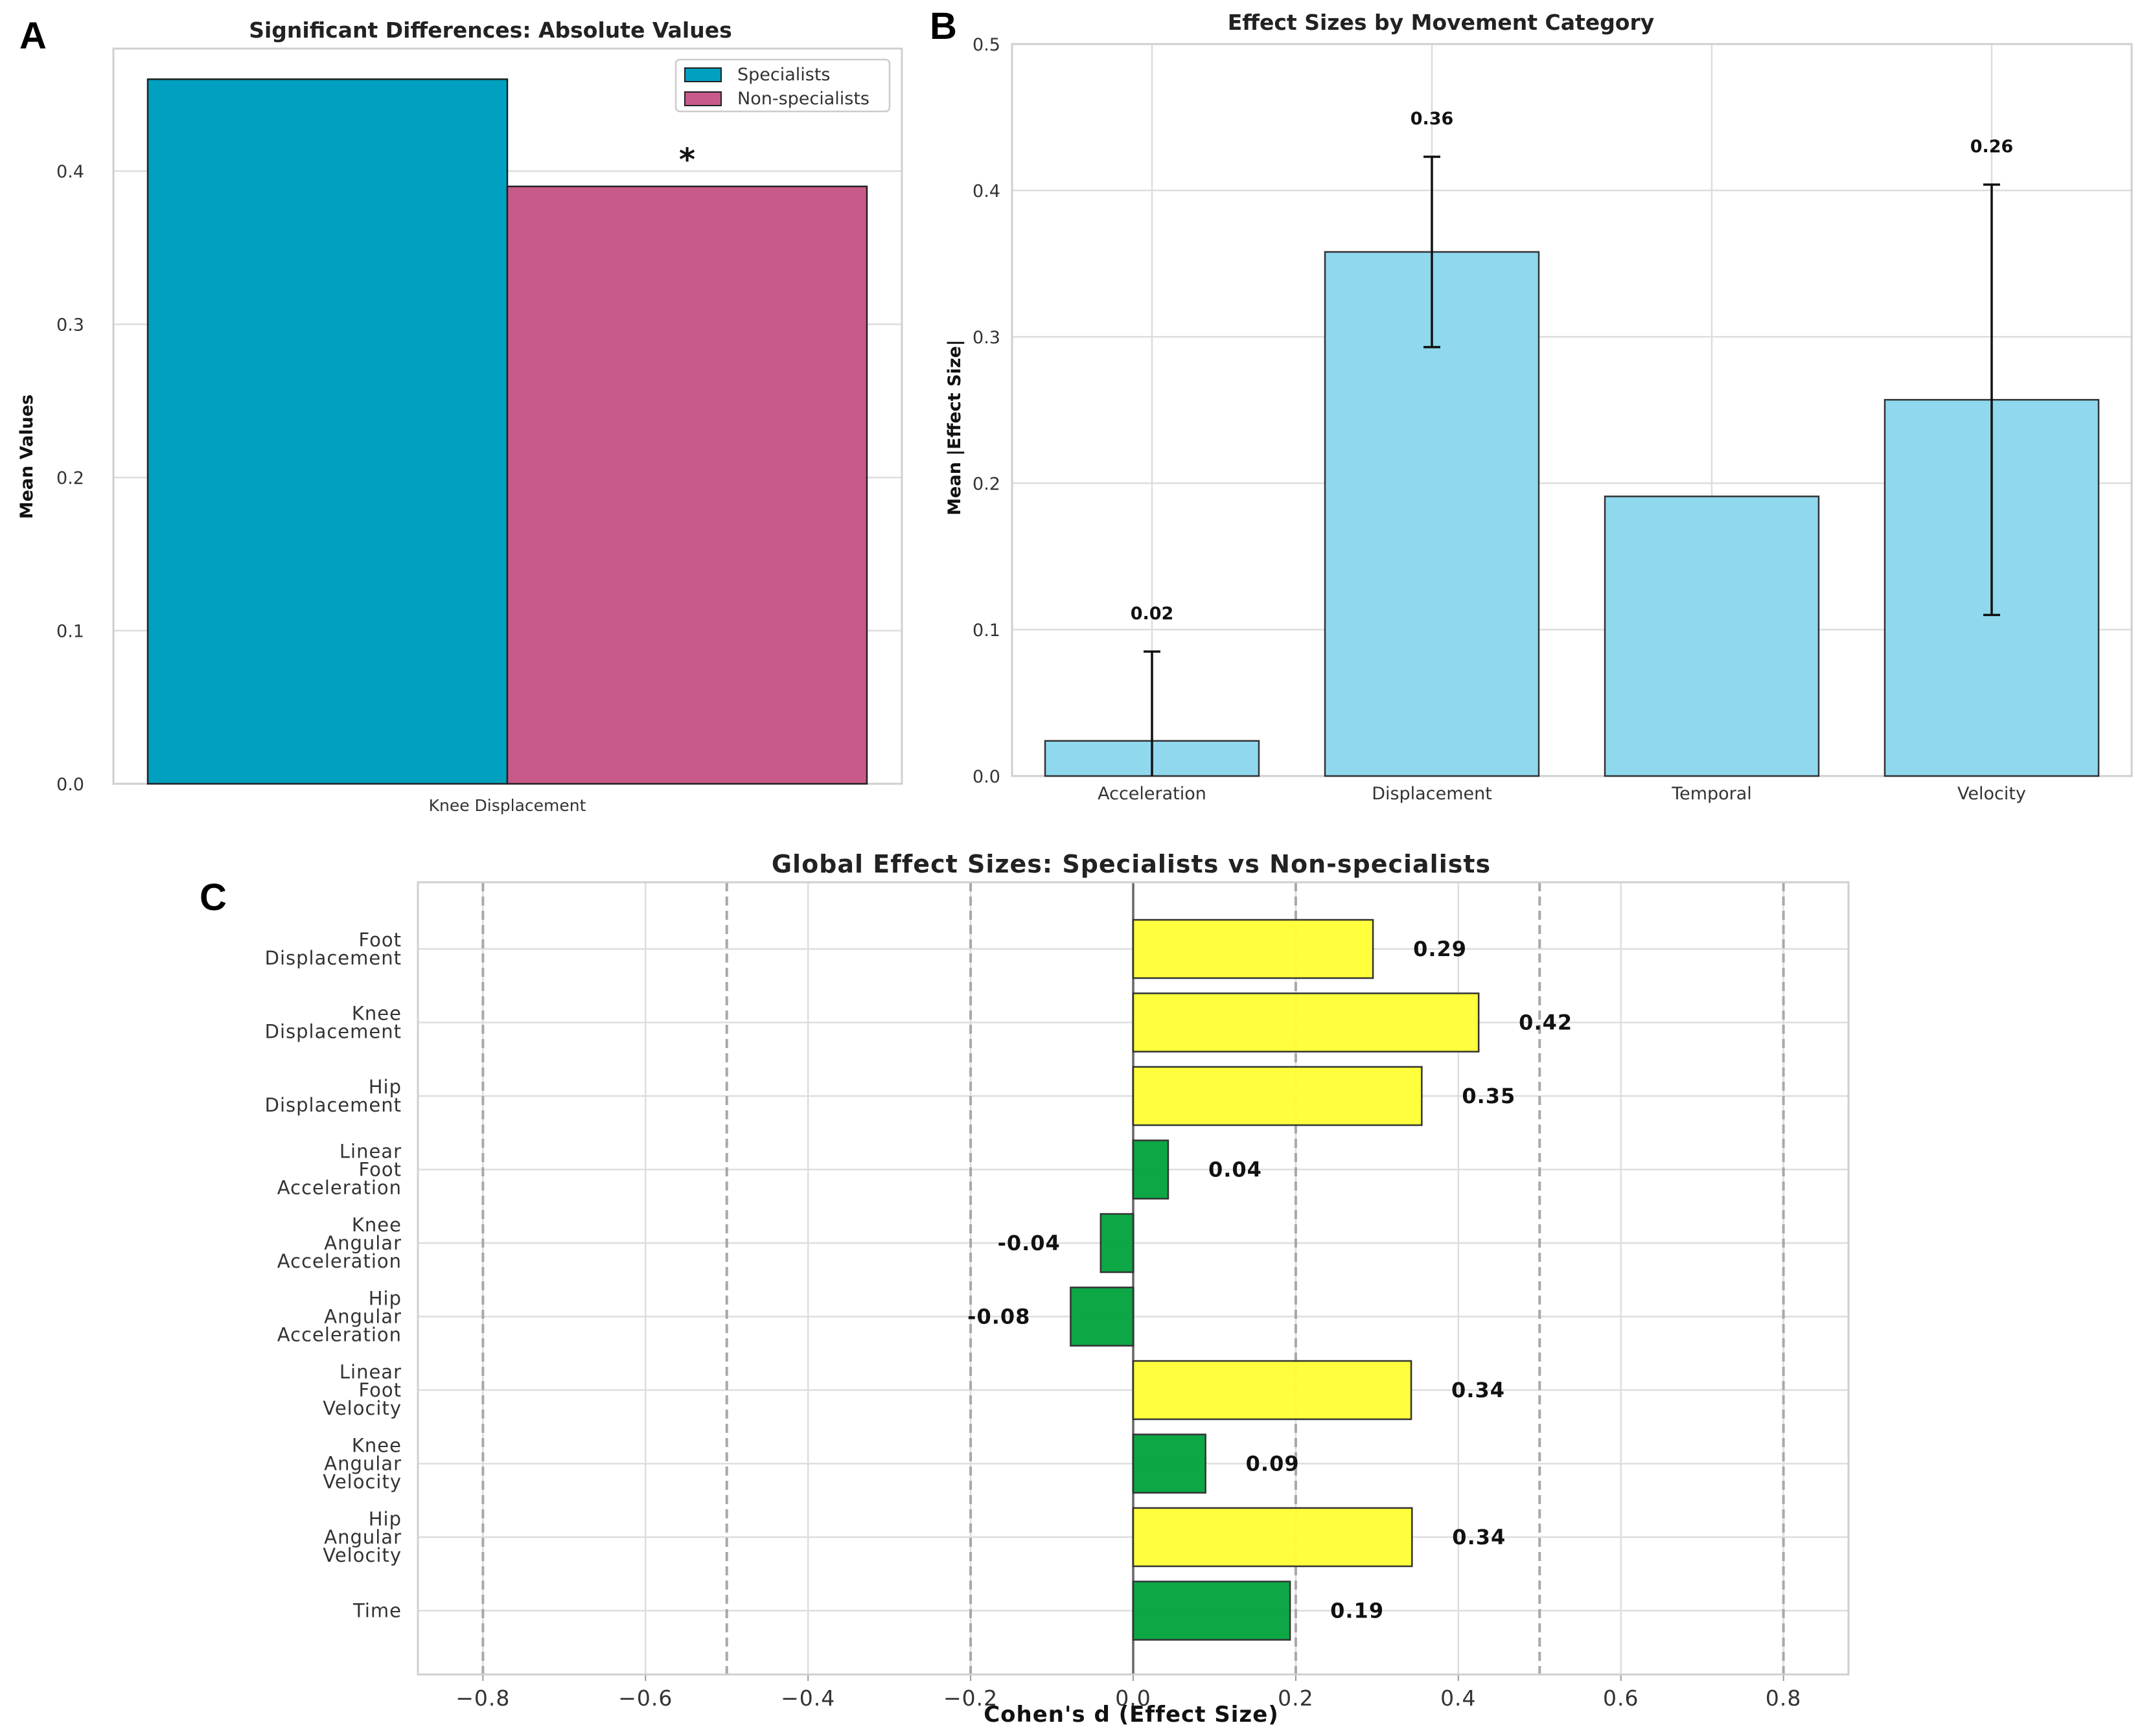 This screenshot has width=2142, height=1736. Describe the element at coordinates (491, 30) in the screenshot. I see `panel-a-title: Significant Differences: Absolute Values` at that location.